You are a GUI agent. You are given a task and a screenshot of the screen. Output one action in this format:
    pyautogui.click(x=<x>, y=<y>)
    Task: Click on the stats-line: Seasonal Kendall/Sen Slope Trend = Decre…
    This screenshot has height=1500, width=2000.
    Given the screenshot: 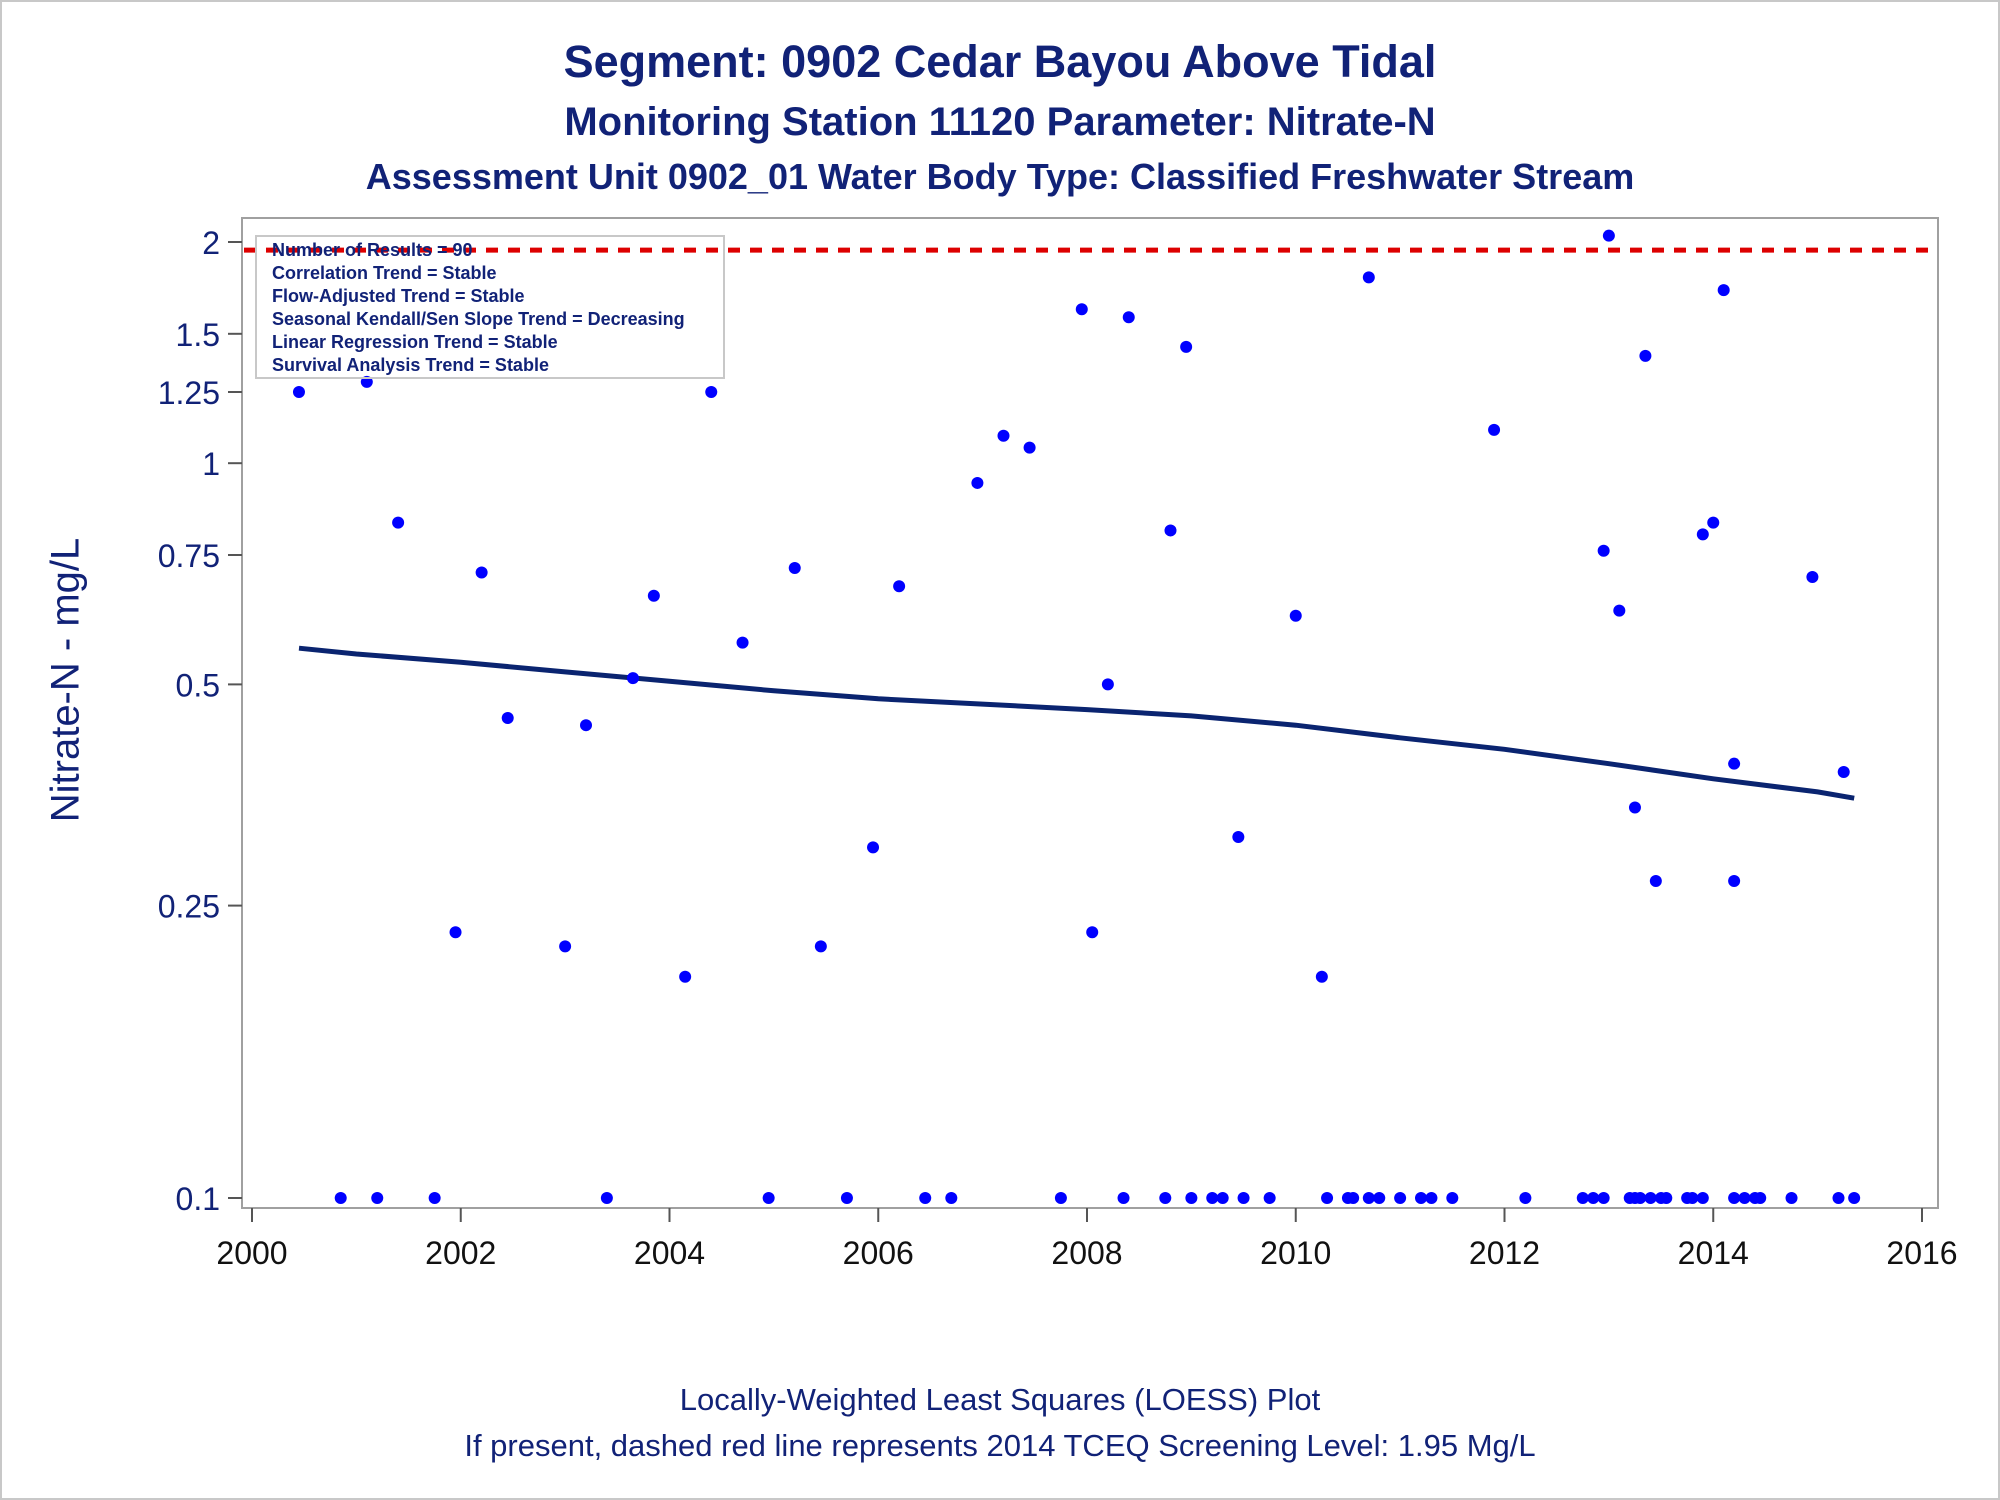 What is the action you would take?
    pyautogui.click(x=478, y=319)
    